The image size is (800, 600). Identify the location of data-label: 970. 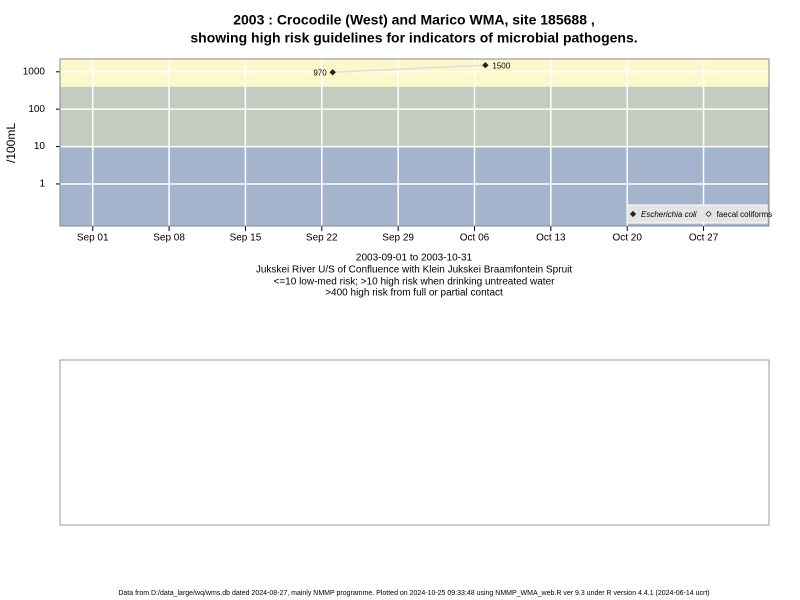
(320, 72).